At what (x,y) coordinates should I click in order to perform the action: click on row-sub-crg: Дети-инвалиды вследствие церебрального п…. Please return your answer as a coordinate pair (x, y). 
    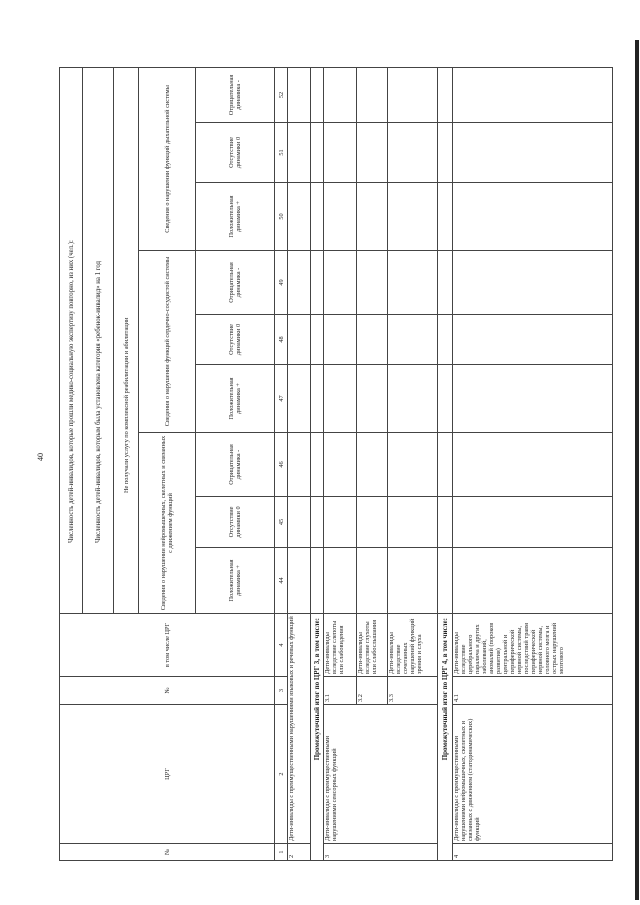
    Looking at the image, I should click on (532, 645).